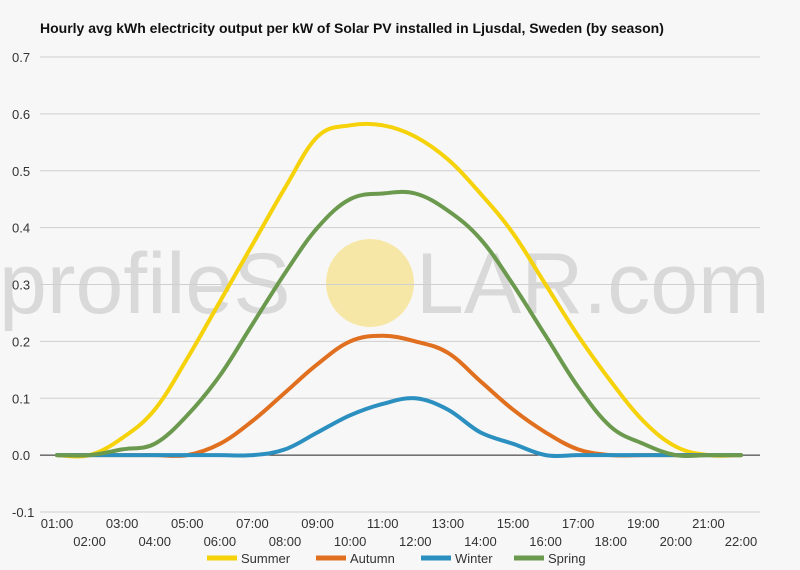 The width and height of the screenshot is (800, 570). I want to click on series-line-winter, so click(399, 427).